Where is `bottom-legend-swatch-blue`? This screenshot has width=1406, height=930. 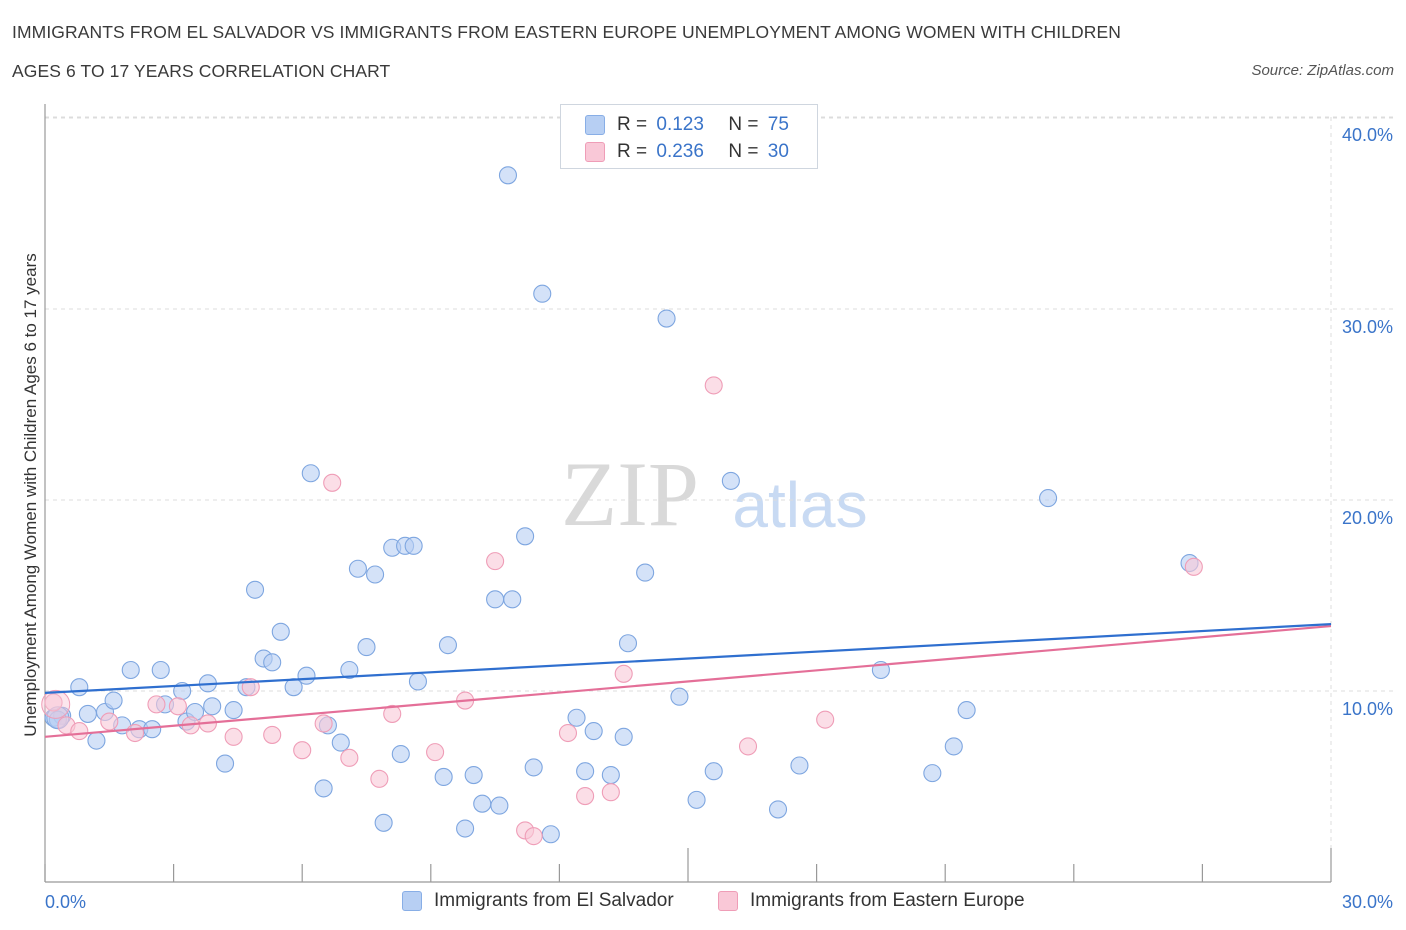 bottom-legend-swatch-blue is located at coordinates (412, 901).